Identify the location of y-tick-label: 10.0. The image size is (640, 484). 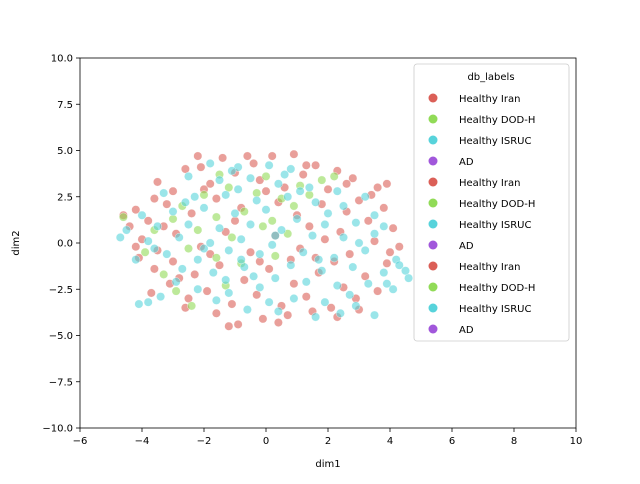
(62, 59).